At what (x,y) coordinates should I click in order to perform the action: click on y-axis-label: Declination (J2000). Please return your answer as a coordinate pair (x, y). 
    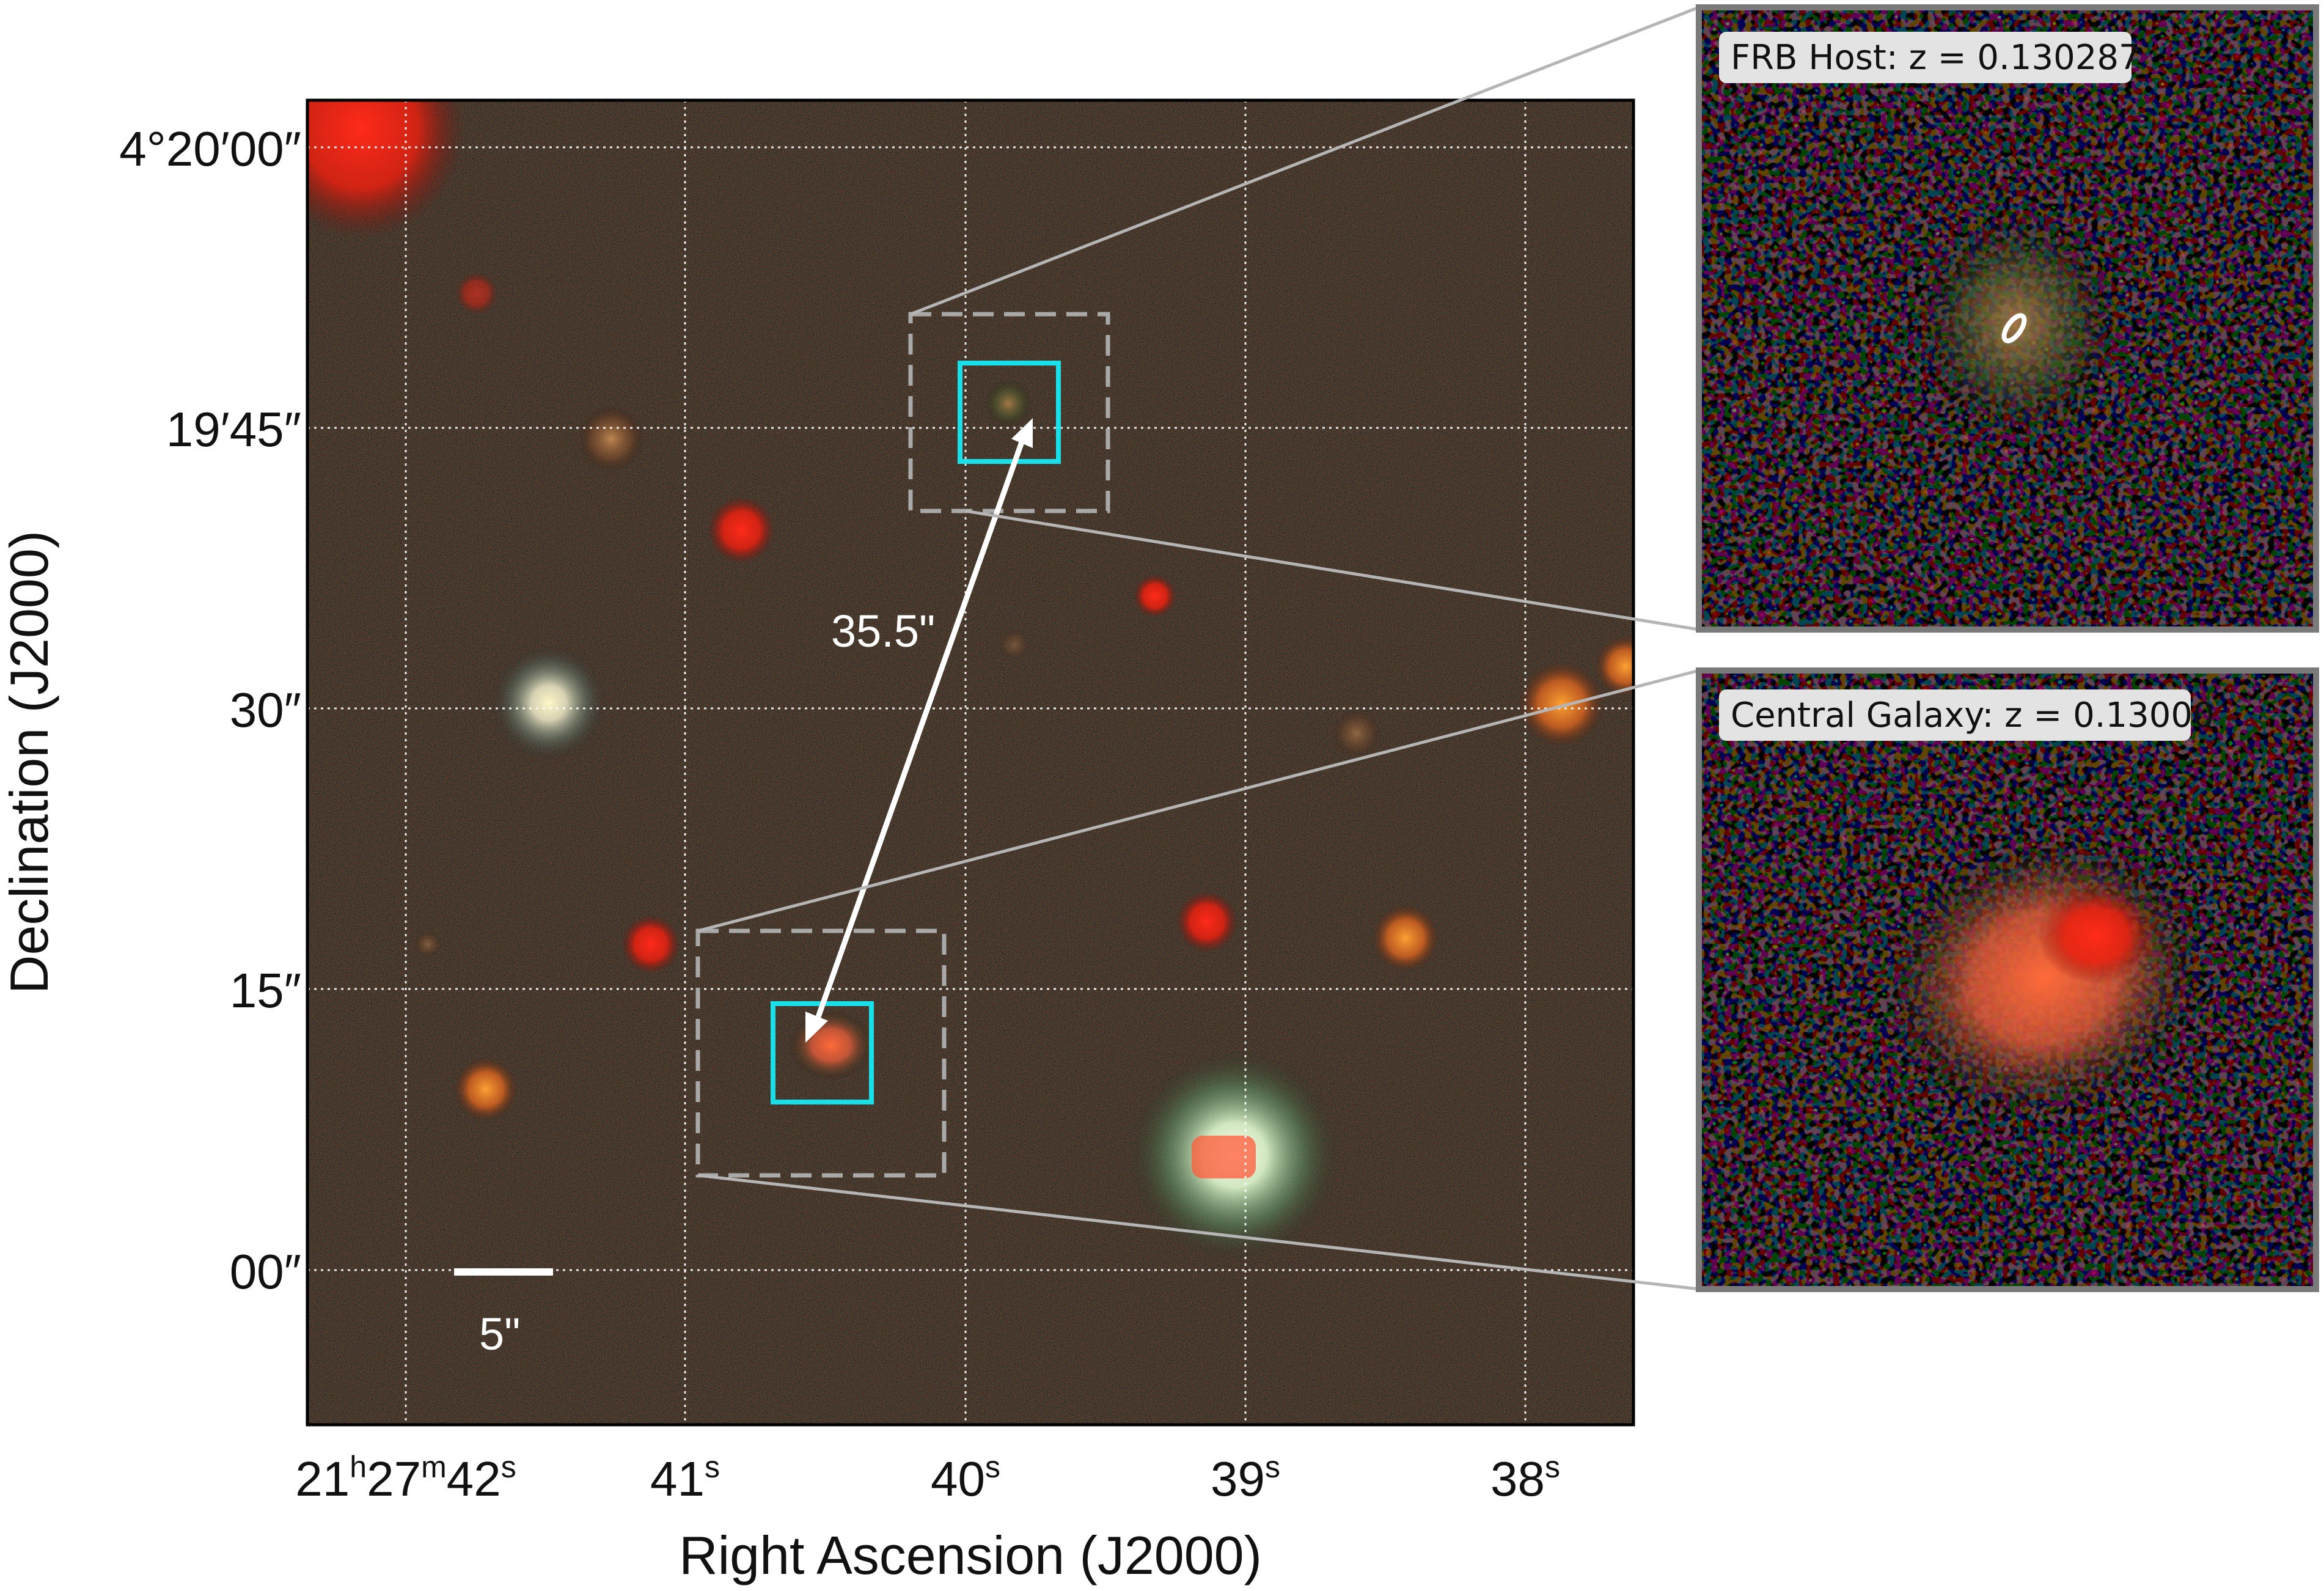
    Looking at the image, I should click on (29, 762).